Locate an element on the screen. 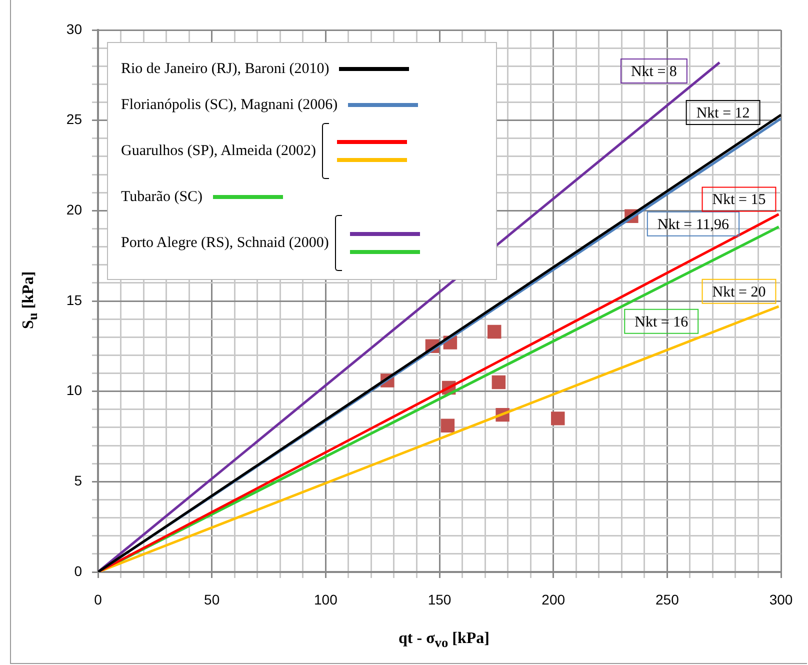 Image resolution: width=808 pixels, height=665 pixels. annotation: Nkt = 12 is located at coordinates (723, 113).